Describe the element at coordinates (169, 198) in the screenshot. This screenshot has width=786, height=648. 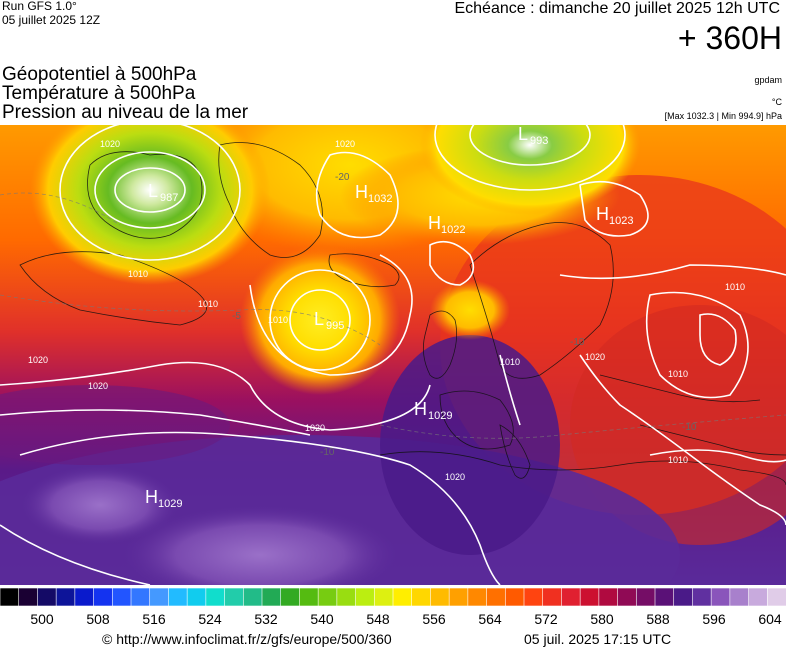
I see `center-value: 987` at that location.